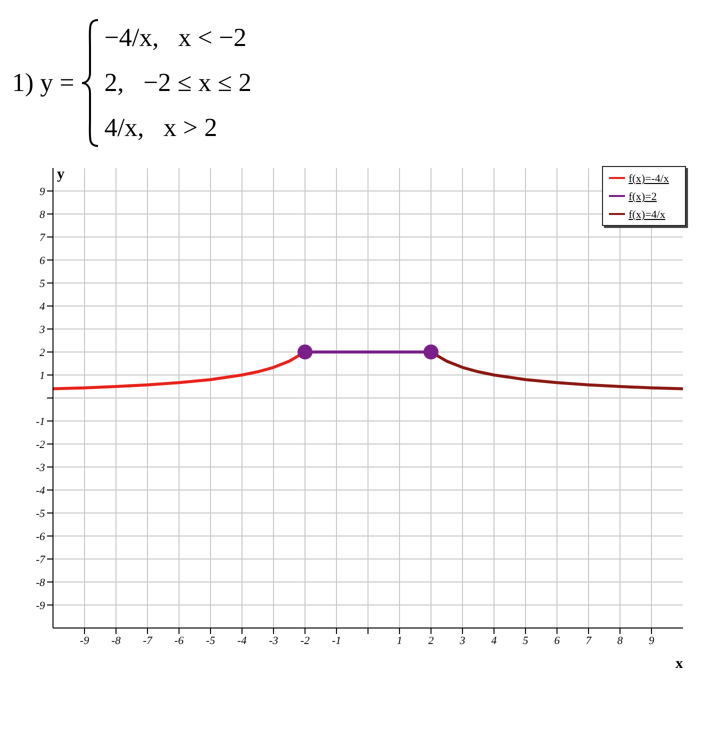  What do you see at coordinates (41, 536) in the screenshot?
I see `y-tick-label: -6` at bounding box center [41, 536].